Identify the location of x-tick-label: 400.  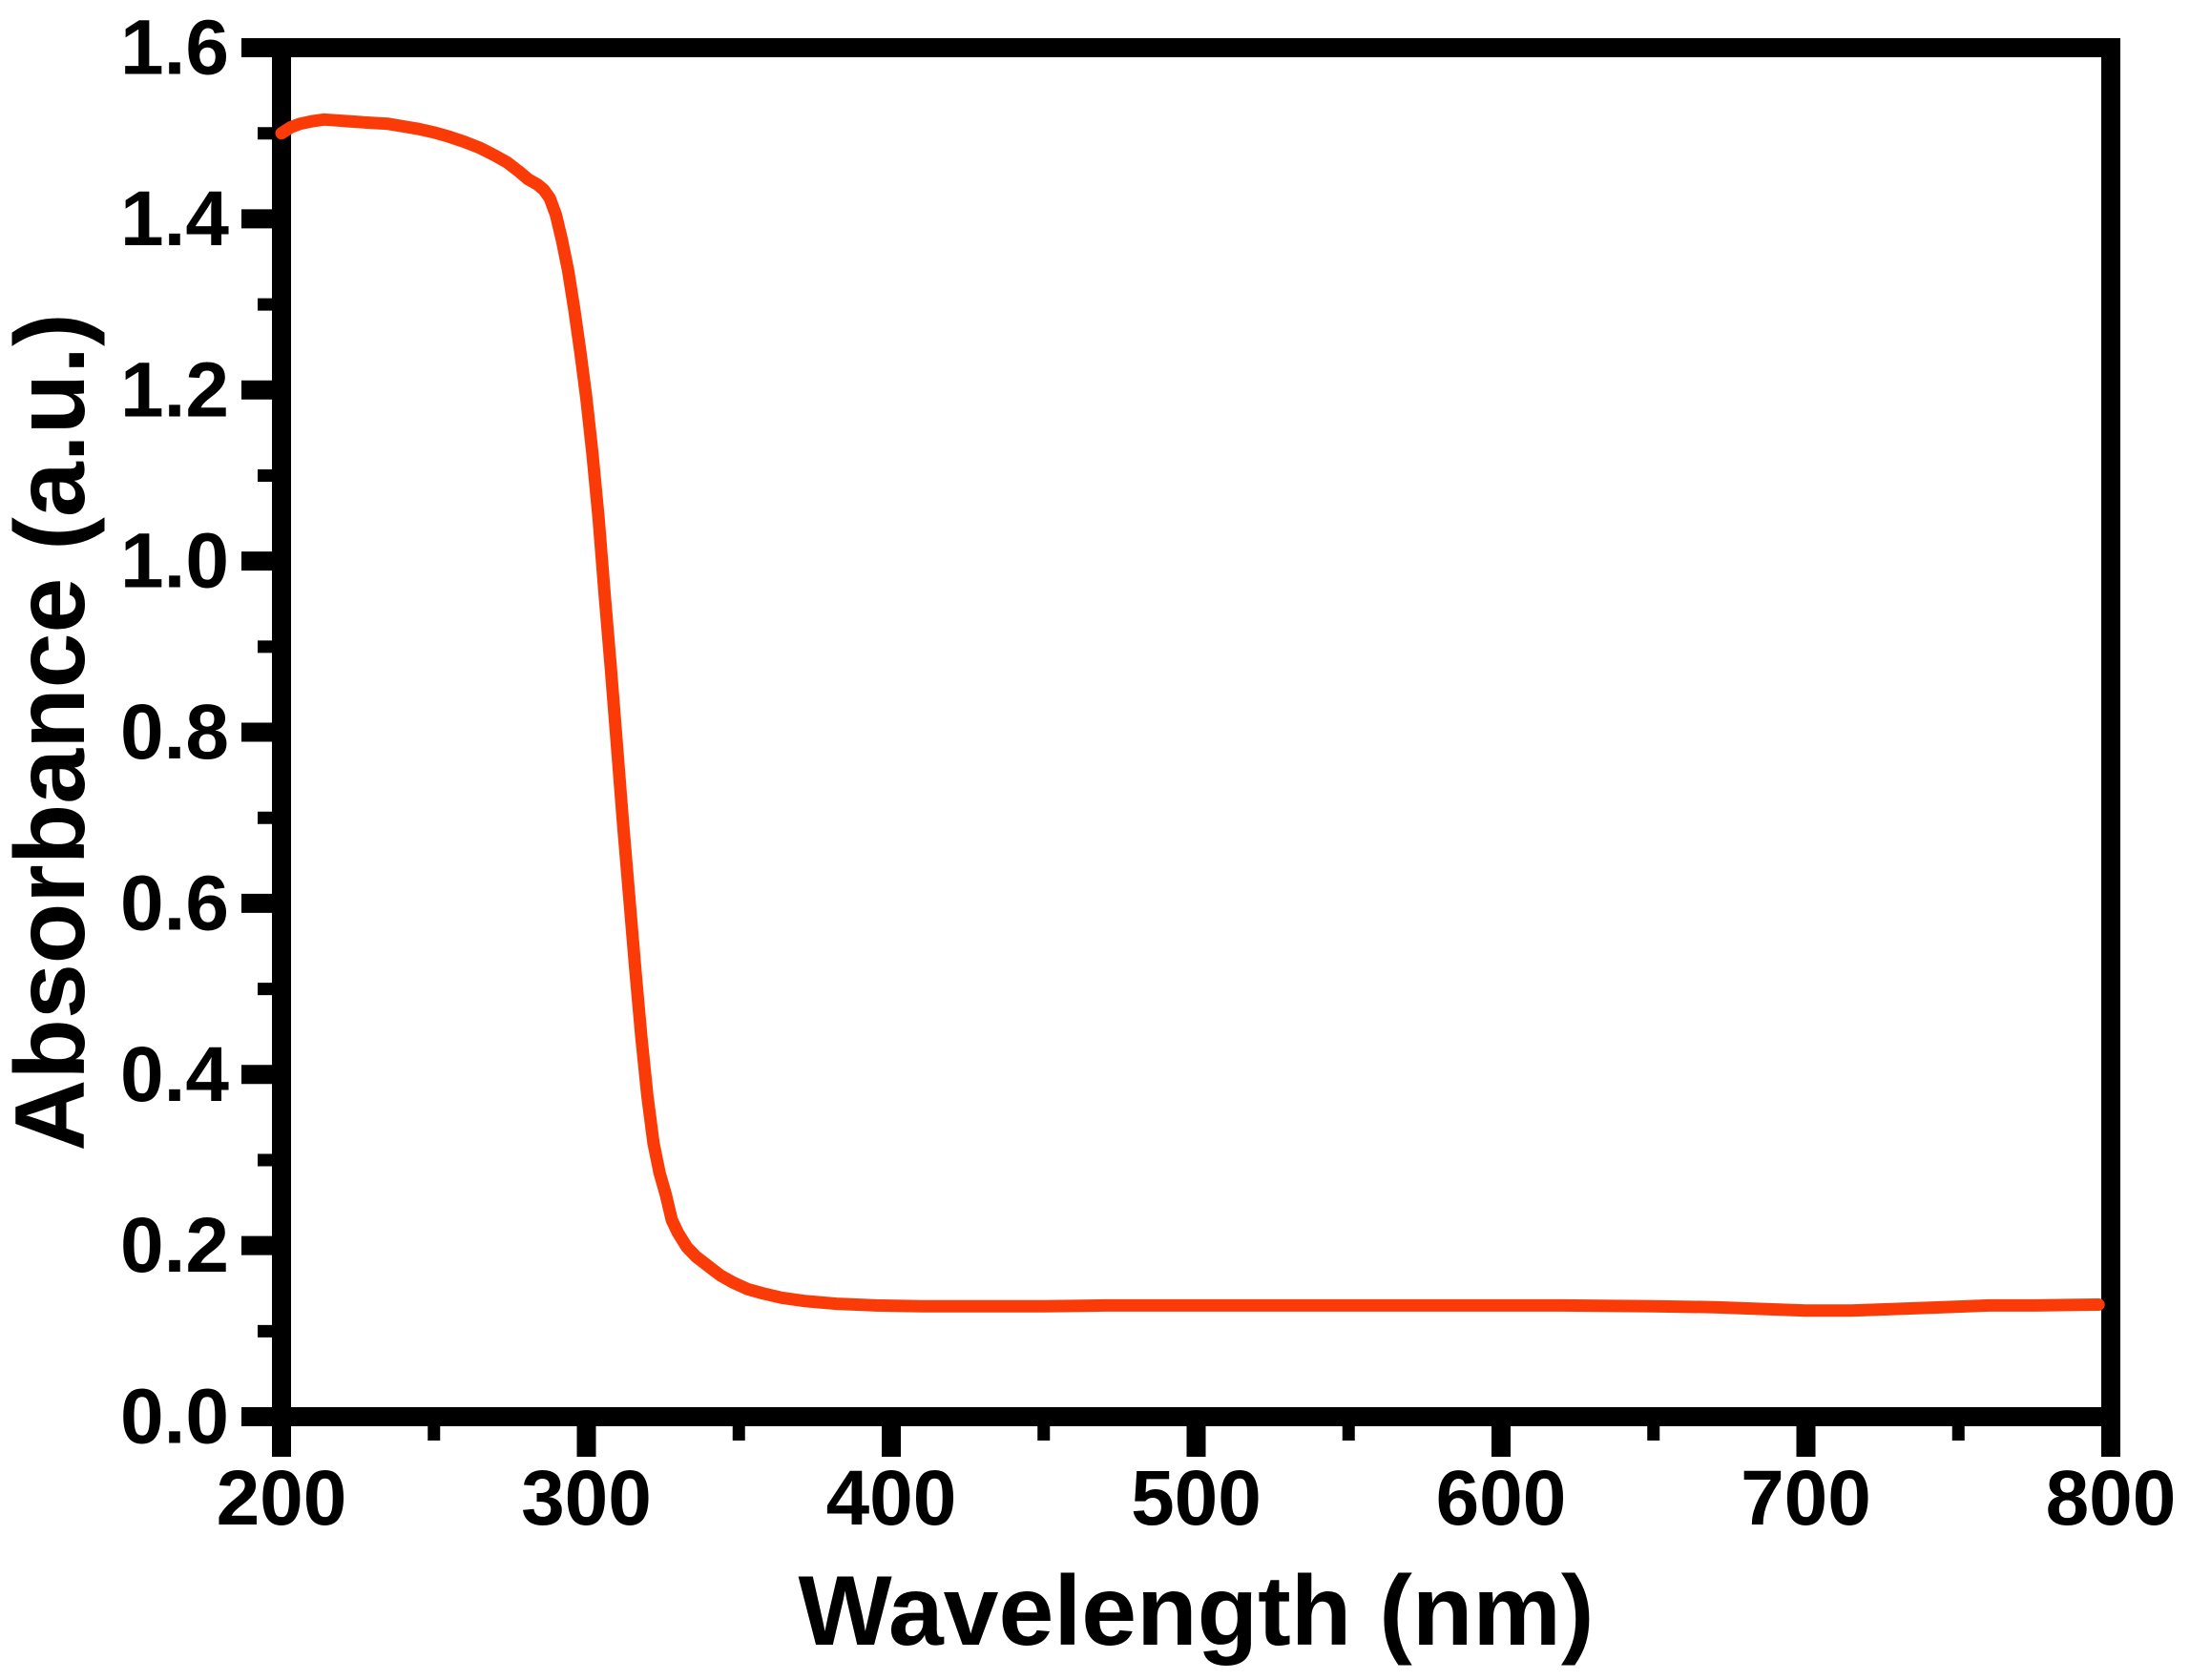
(891, 1498).